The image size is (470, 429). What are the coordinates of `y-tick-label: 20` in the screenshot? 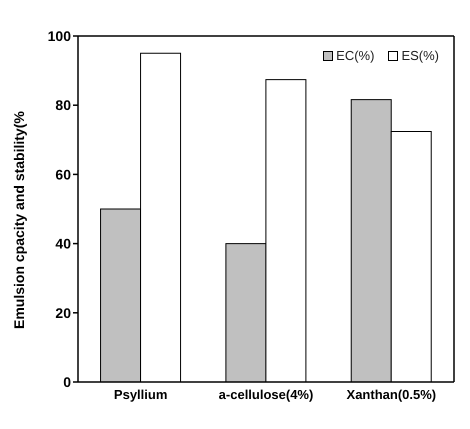 It's located at (63, 312).